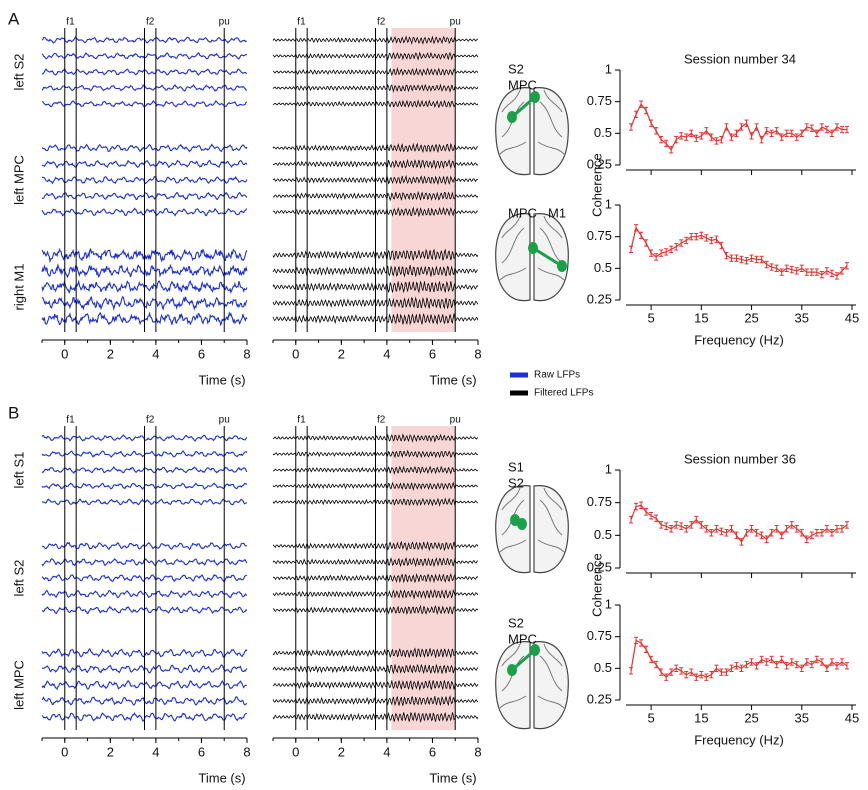 Image resolution: width=868 pixels, height=790 pixels. I want to click on legend-label: Filtered LFPs, so click(563, 393).